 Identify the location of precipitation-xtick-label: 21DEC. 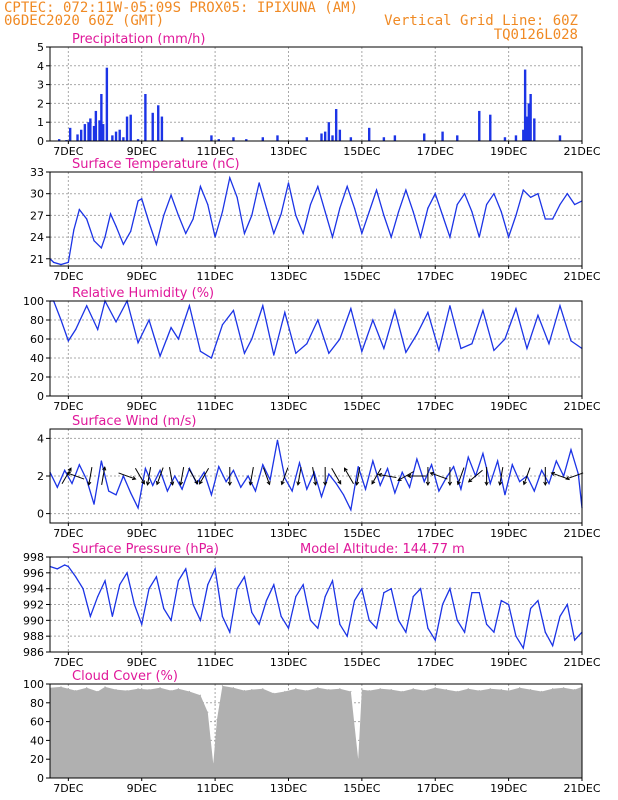
(581, 151).